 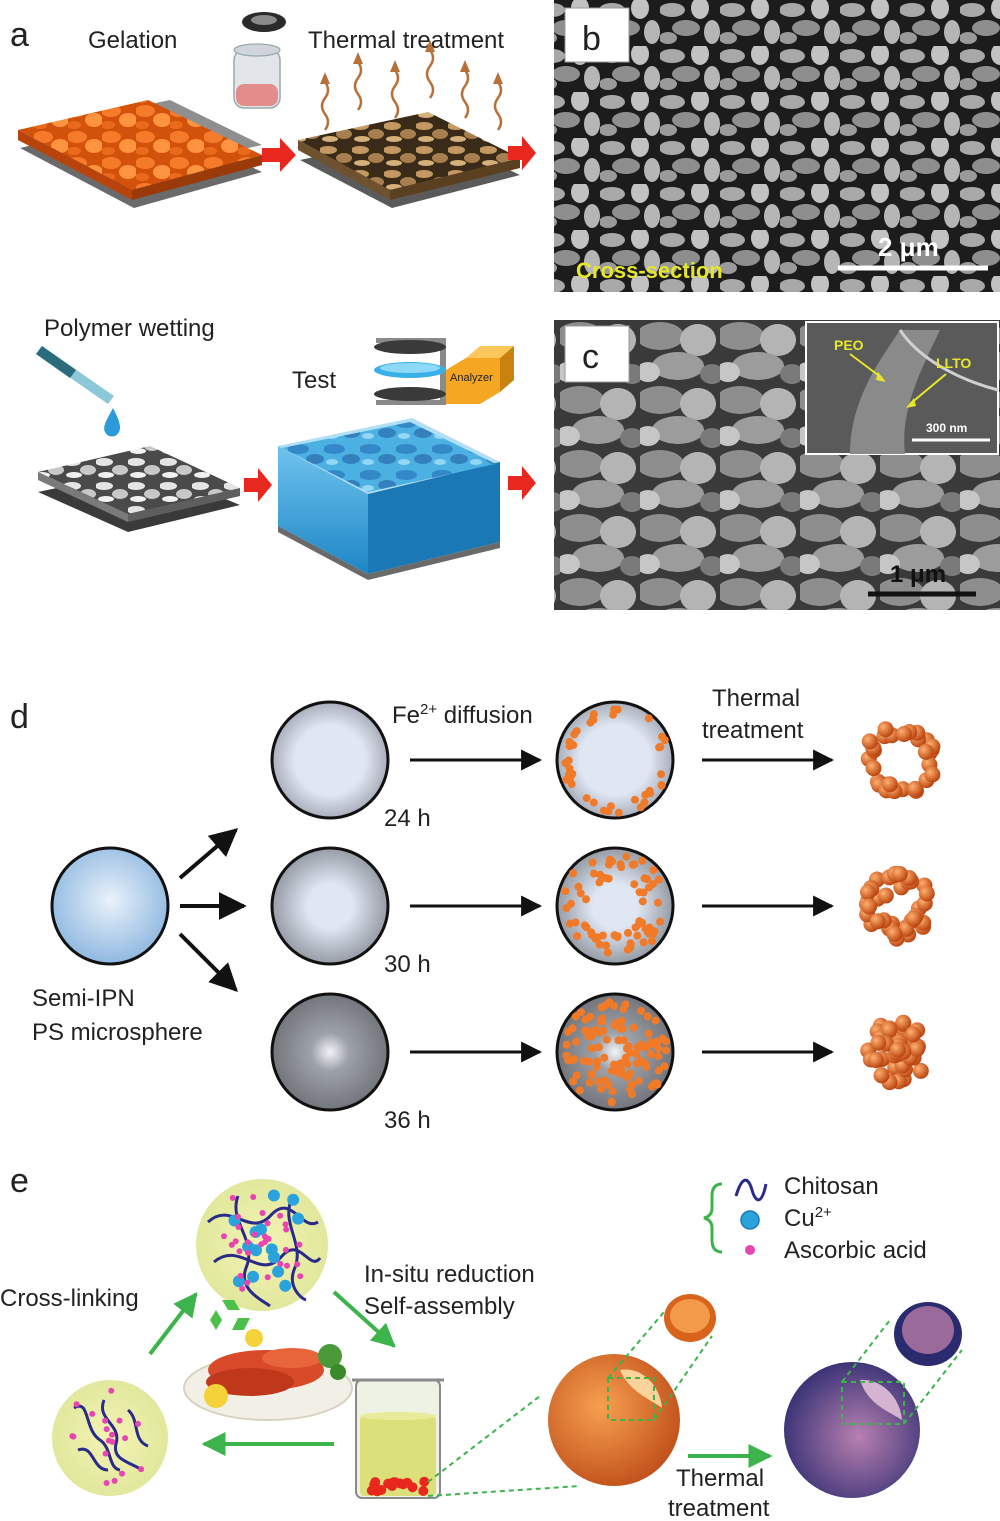 I want to click on sphere-30h, so click(x=330, y=906).